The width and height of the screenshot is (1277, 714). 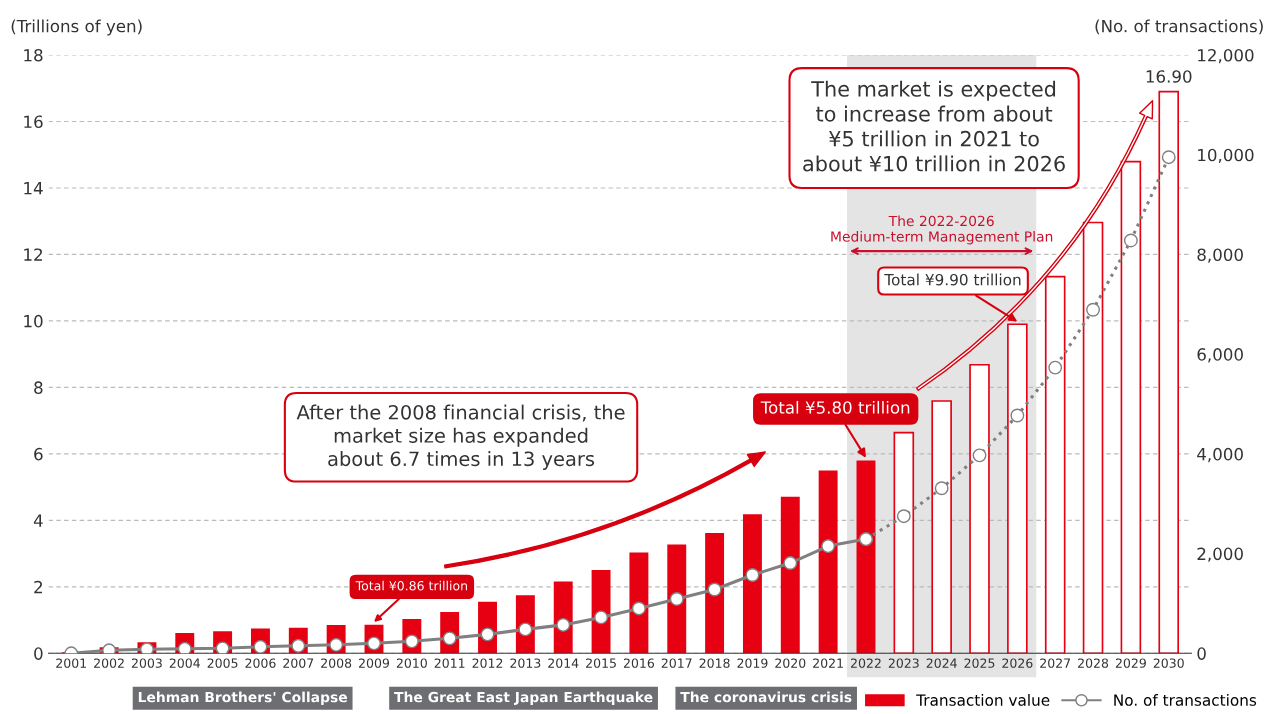 What do you see at coordinates (1168, 663) in the screenshot?
I see `x-tick-label: 2030` at bounding box center [1168, 663].